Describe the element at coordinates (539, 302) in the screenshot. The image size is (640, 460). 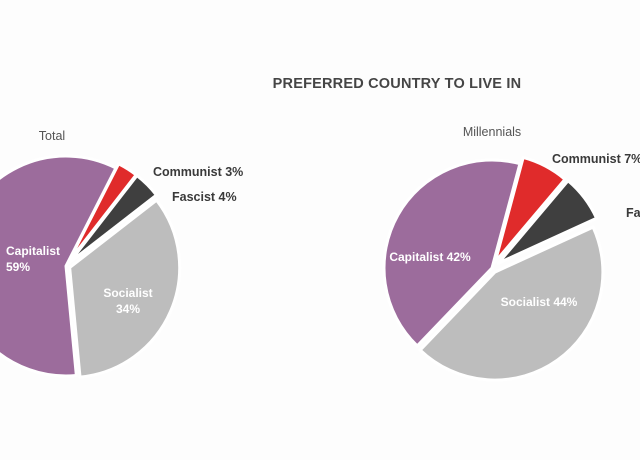
I see `slice-label-millennials-socialist: Socialist 44%` at that location.